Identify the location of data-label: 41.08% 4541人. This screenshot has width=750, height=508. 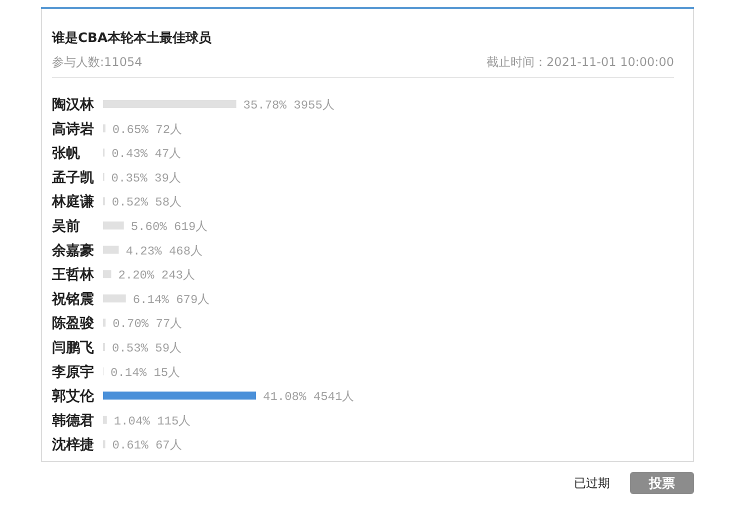
(308, 397).